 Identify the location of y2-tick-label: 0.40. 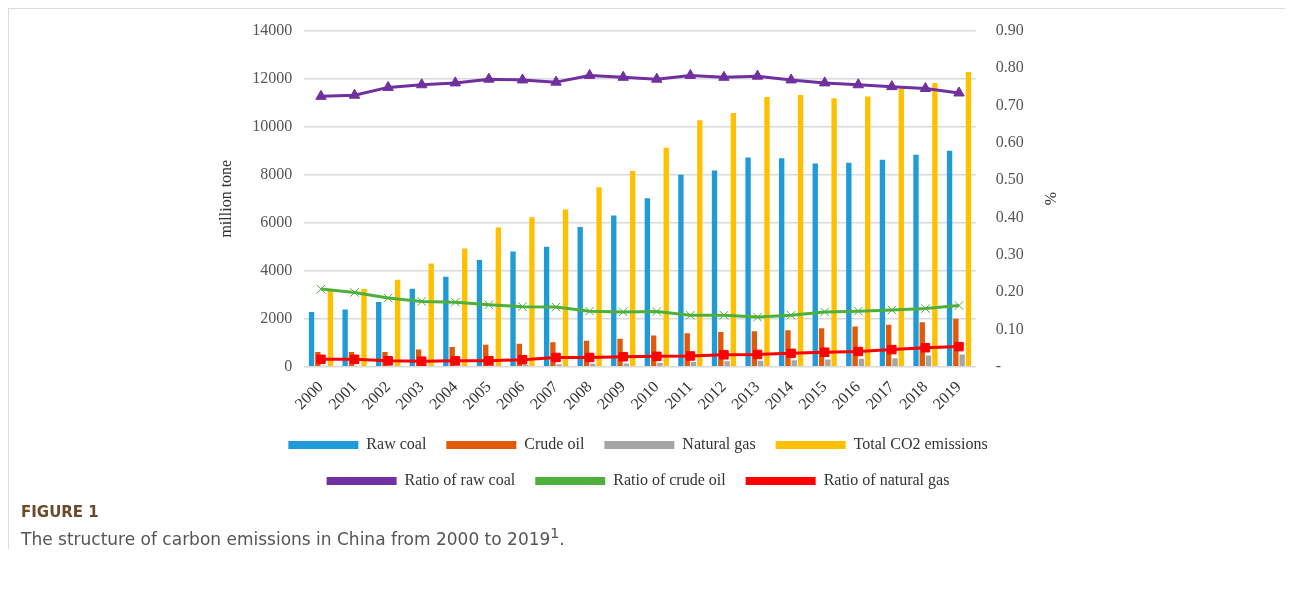
(1009, 216).